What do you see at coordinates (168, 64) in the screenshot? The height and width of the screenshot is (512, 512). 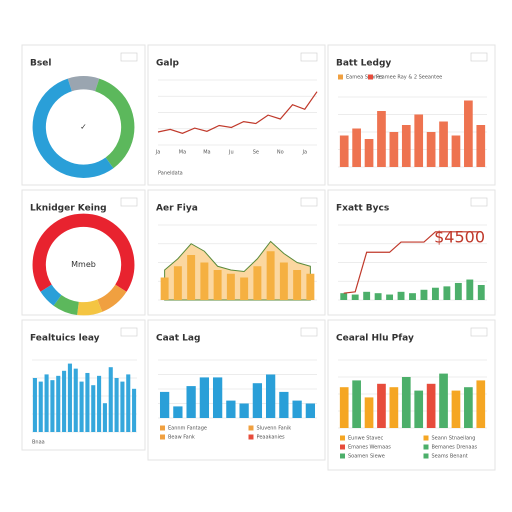 I see `panel-title: Galp` at bounding box center [168, 64].